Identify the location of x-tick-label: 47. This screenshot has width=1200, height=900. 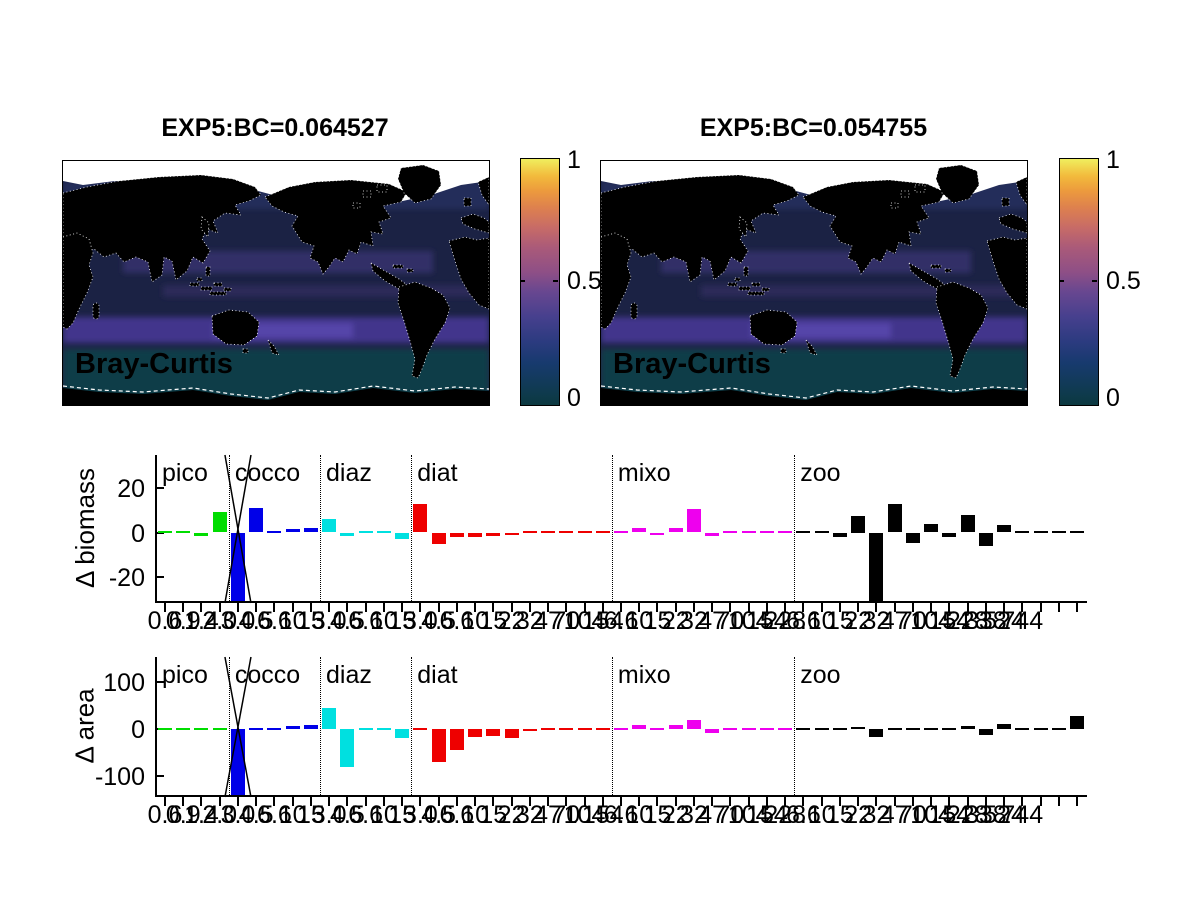
(548, 621).